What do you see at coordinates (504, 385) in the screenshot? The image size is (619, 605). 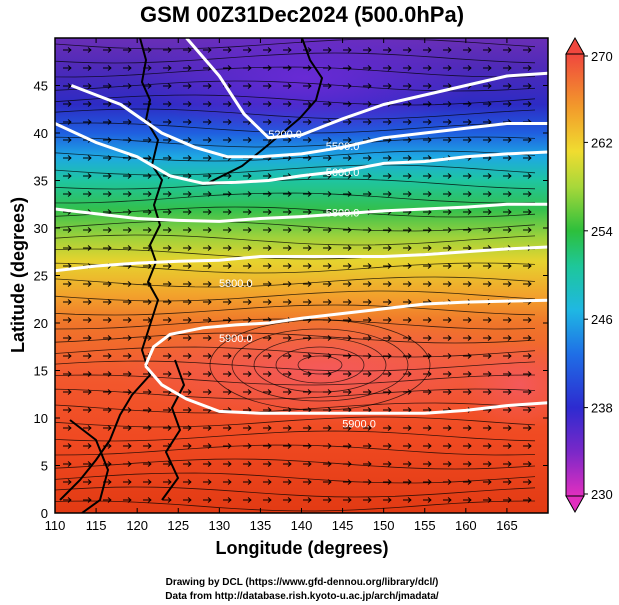 I see `high-pressure-center-east` at bounding box center [504, 385].